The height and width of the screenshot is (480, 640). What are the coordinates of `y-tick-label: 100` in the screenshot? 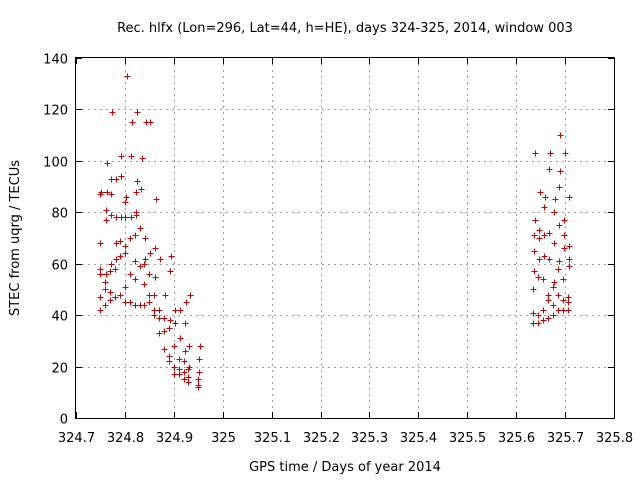 It's located at (55, 163).